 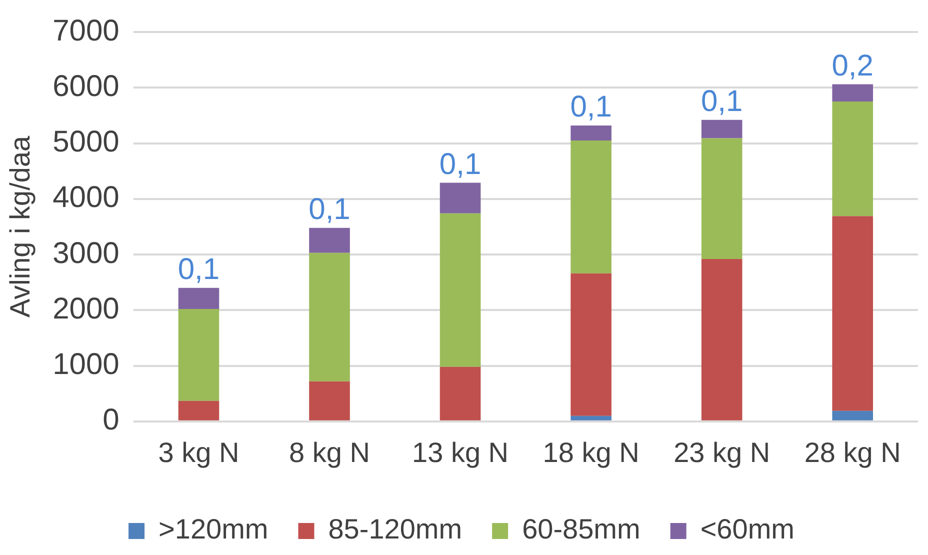 What do you see at coordinates (86, 142) in the screenshot?
I see `y-tick-label: 5000` at bounding box center [86, 142].